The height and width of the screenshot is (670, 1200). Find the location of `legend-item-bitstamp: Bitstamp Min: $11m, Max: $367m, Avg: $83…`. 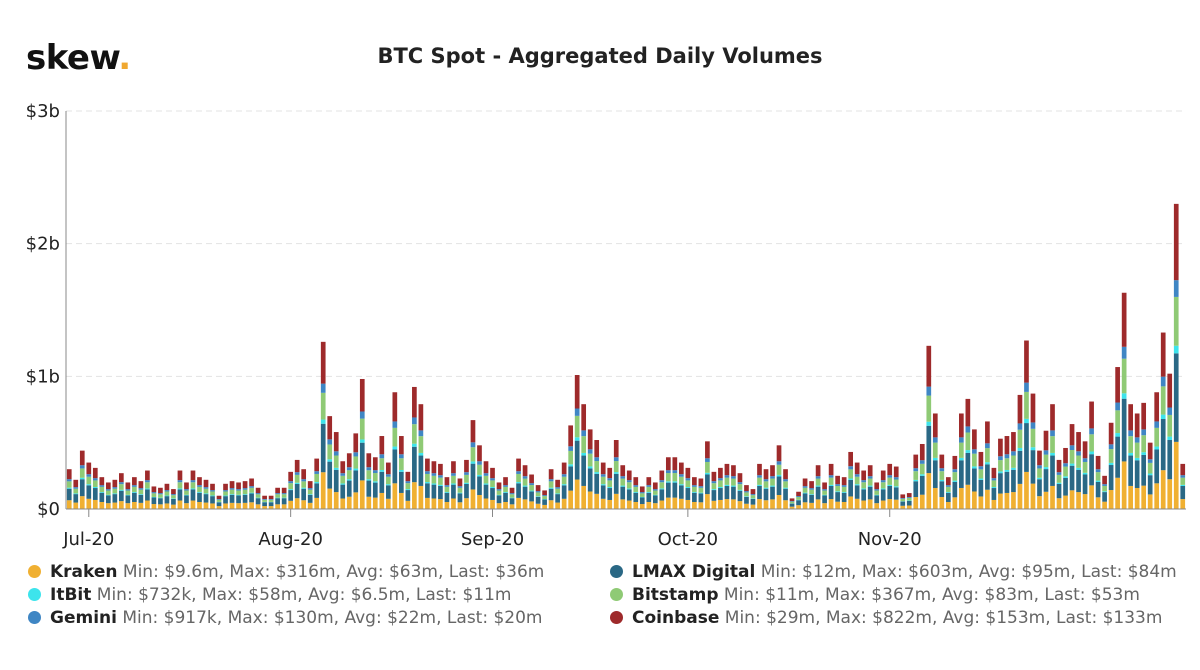

legend-item-bitstamp: Bitstamp Min: $11m, Max: $367m, Avg: $83… is located at coordinates (875, 595).